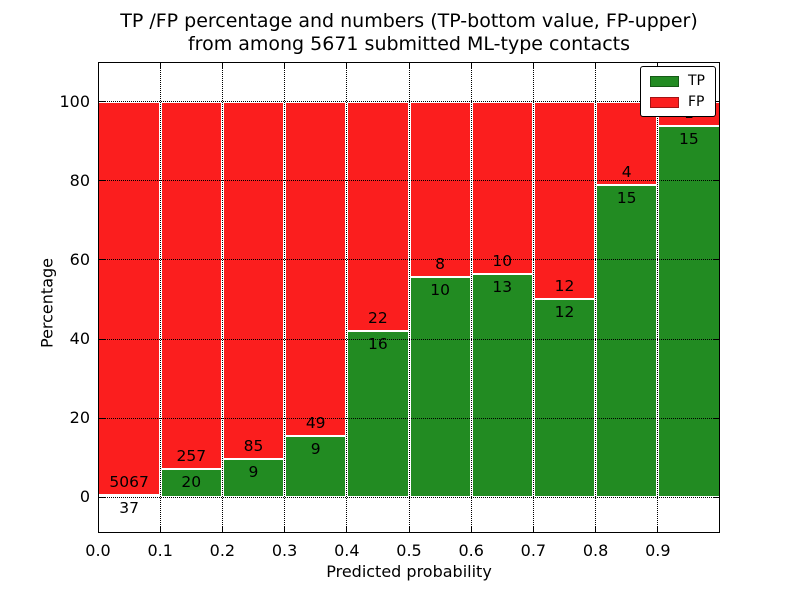  Describe the element at coordinates (440, 290) in the screenshot. I see `tp-count-label: 10` at that location.